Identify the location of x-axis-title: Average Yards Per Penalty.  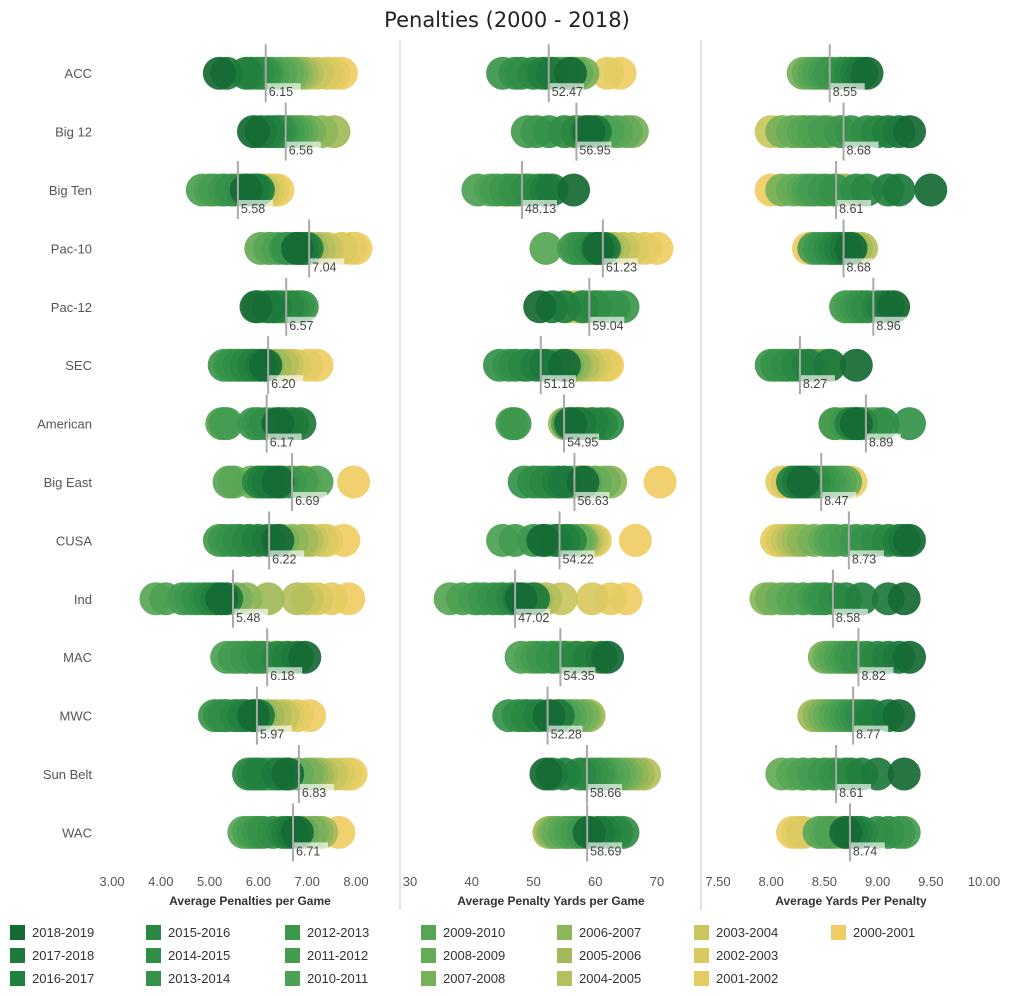
(851, 901).